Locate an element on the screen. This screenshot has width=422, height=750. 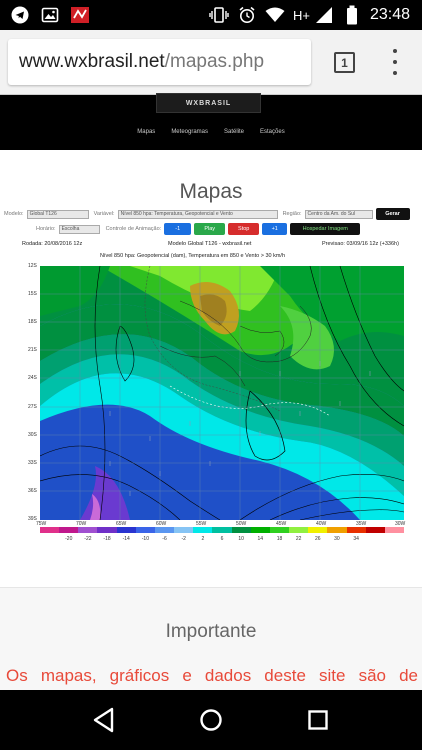
home-circle-icon is located at coordinates (211, 720).